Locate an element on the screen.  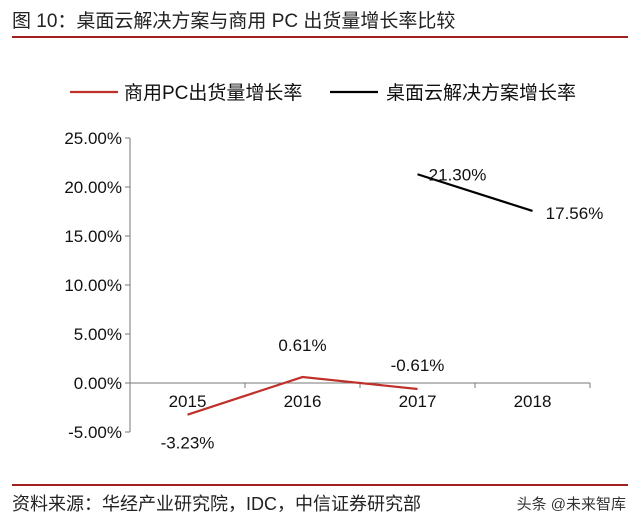
data-label: 17.56% is located at coordinates (575, 213).